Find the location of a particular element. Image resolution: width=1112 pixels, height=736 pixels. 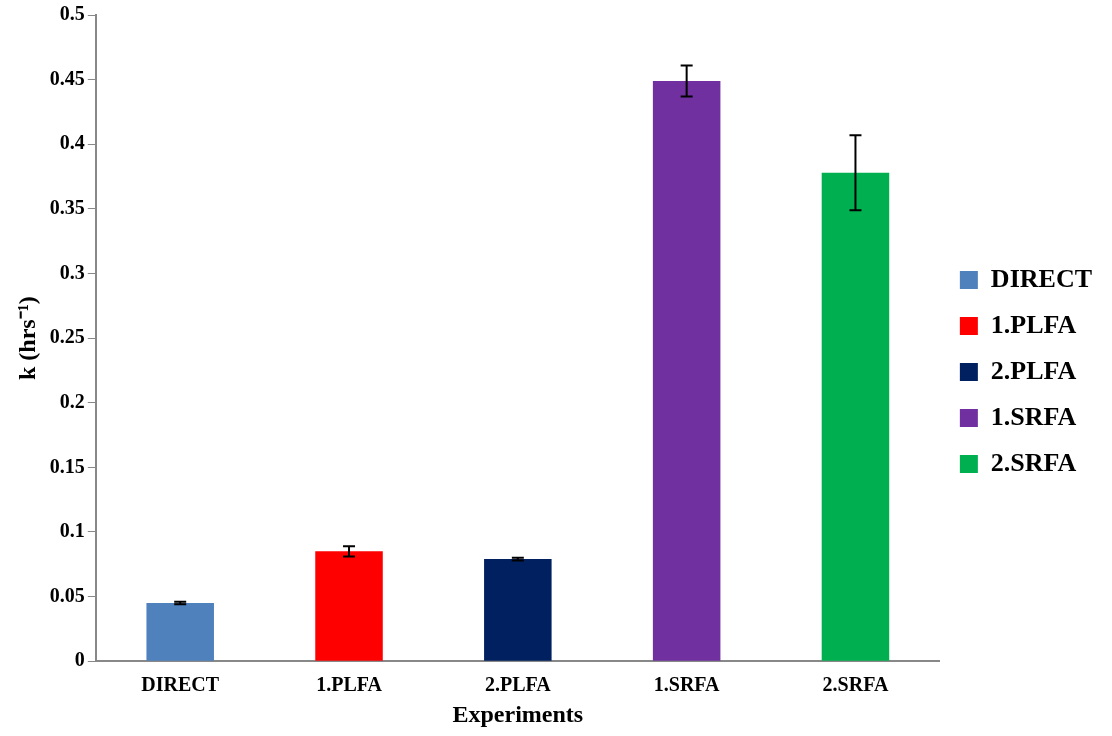

y-tick-label: 0.3 is located at coordinates (72, 271).